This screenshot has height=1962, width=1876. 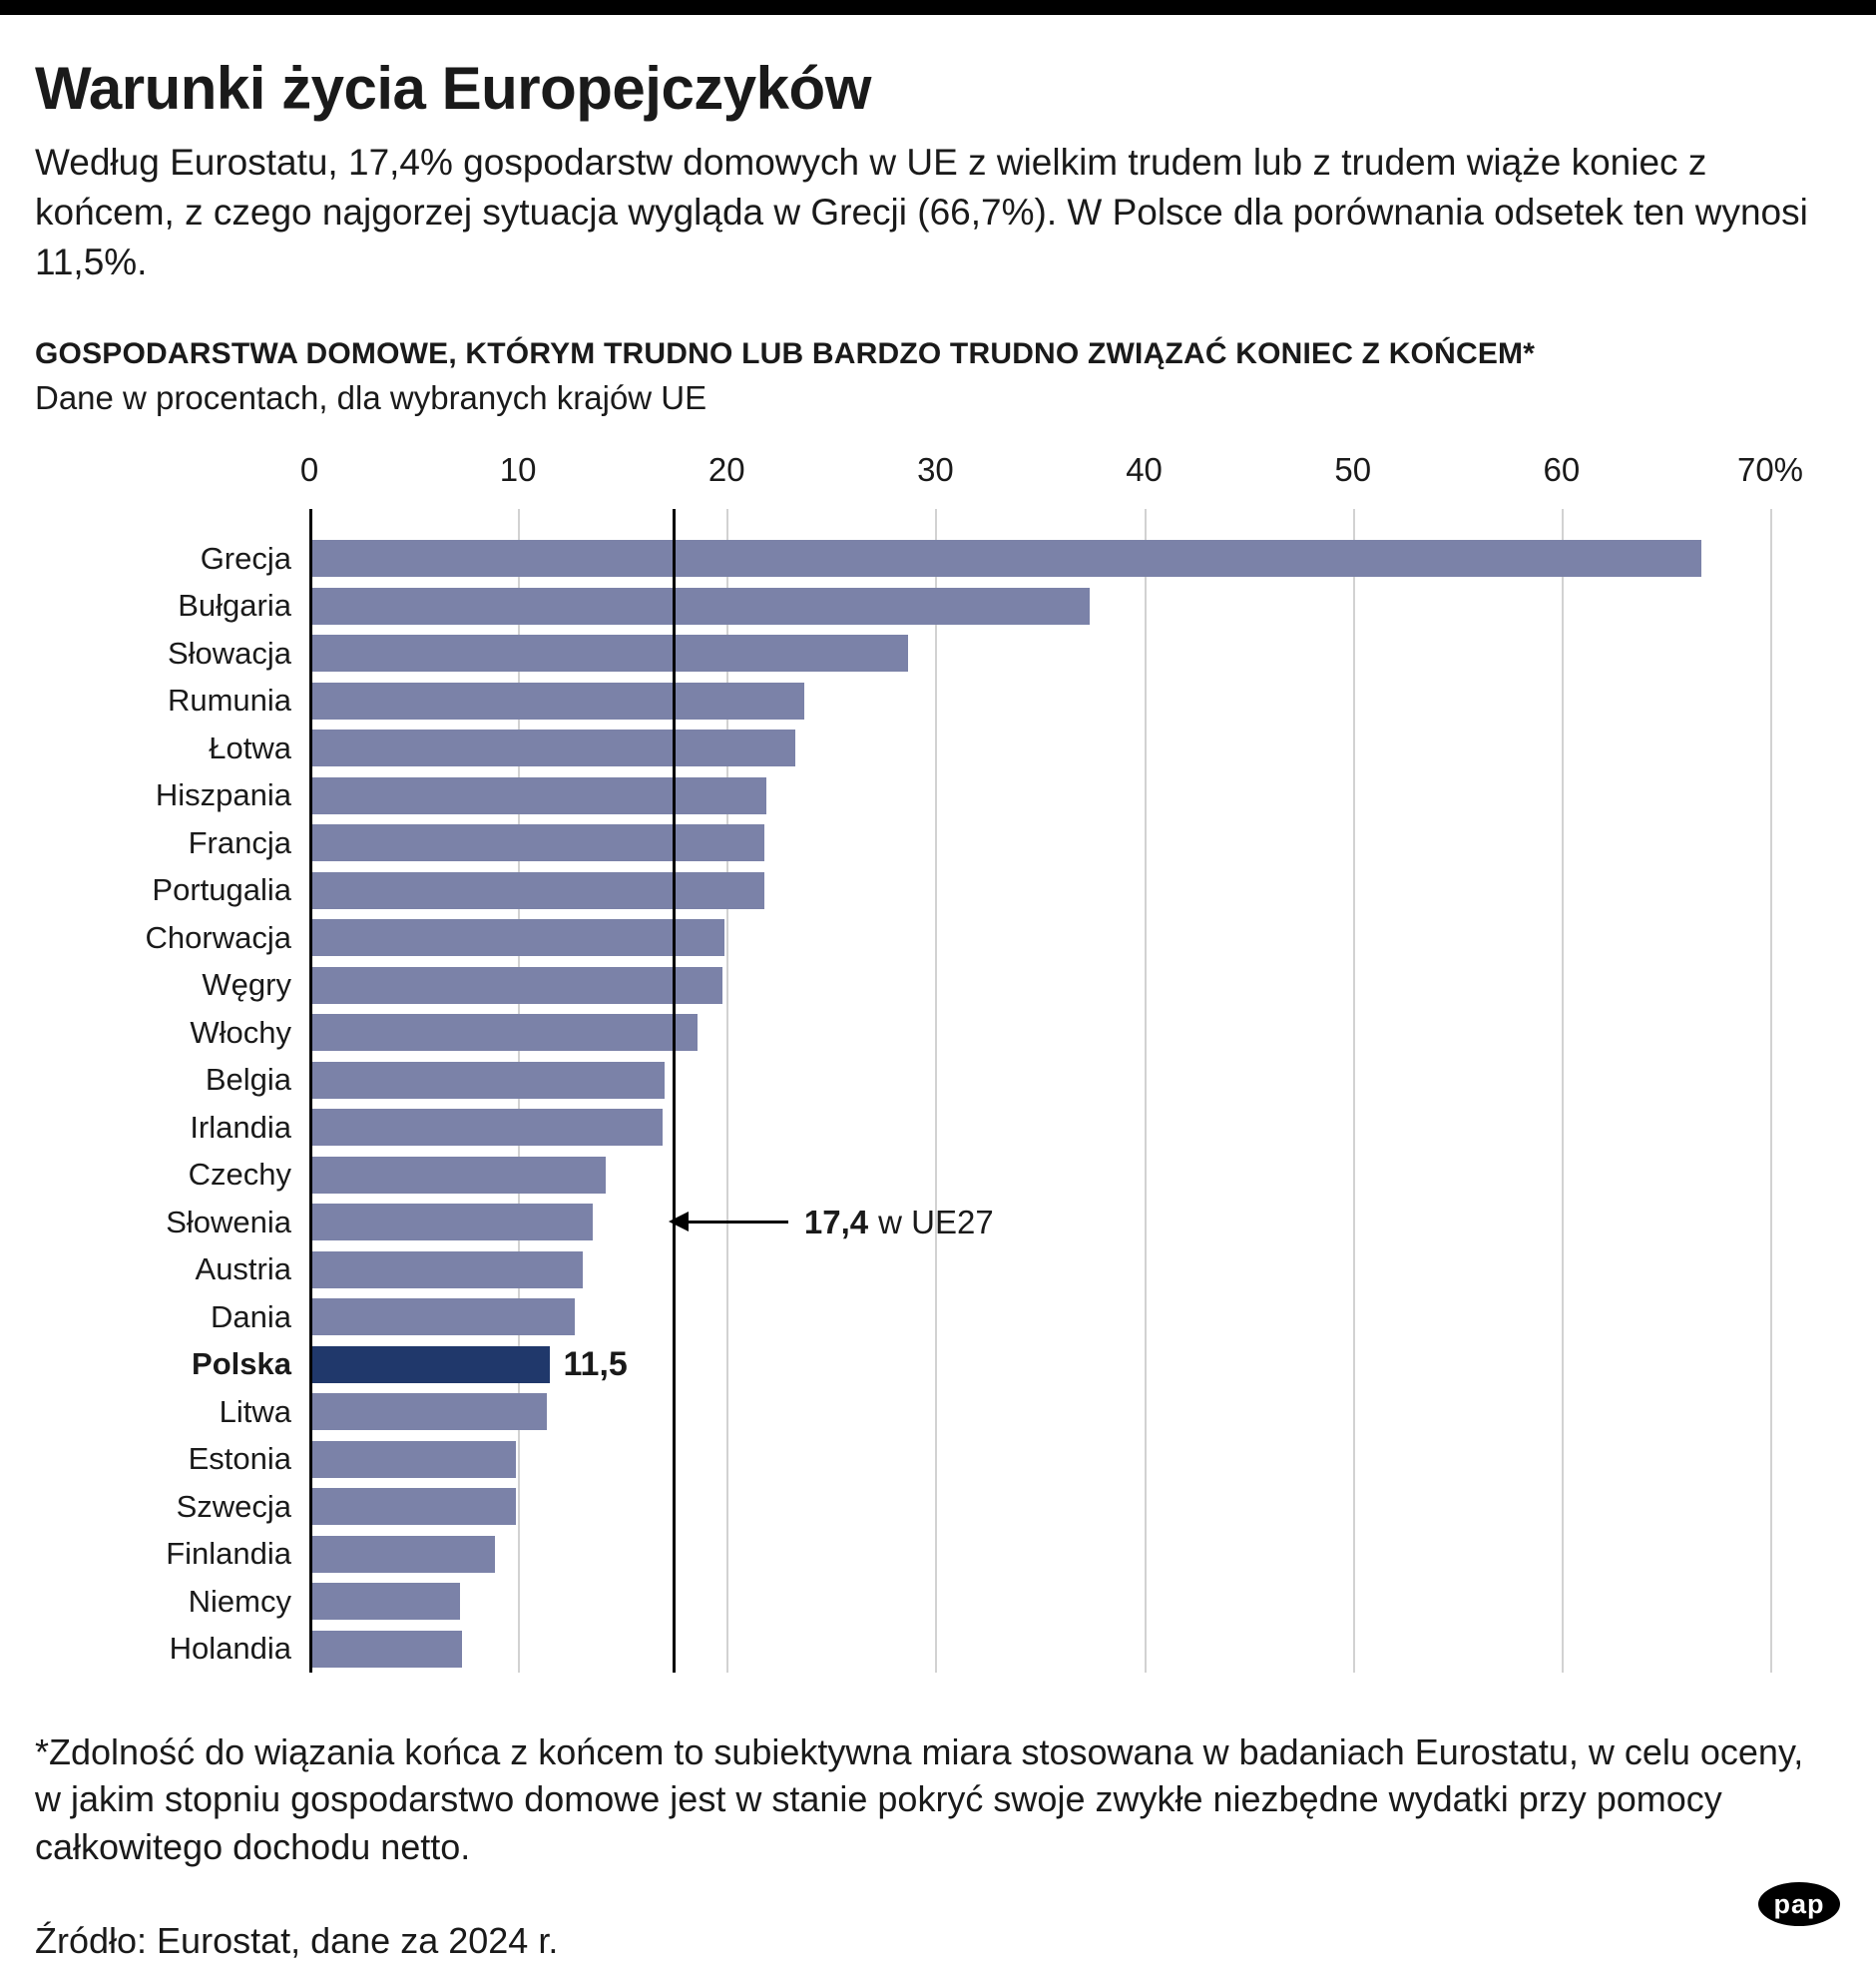 What do you see at coordinates (248, 1080) in the screenshot?
I see `country-label: Belgia` at bounding box center [248, 1080].